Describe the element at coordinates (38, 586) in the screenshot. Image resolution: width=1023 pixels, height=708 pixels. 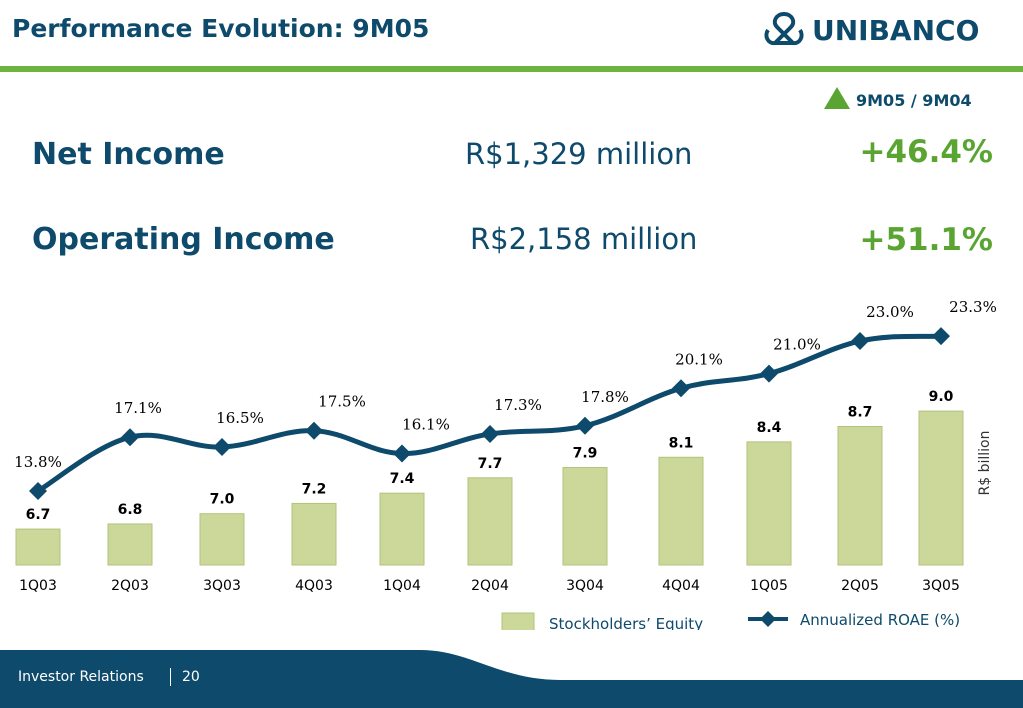
I see `x-tick-label: 1Q03` at that location.